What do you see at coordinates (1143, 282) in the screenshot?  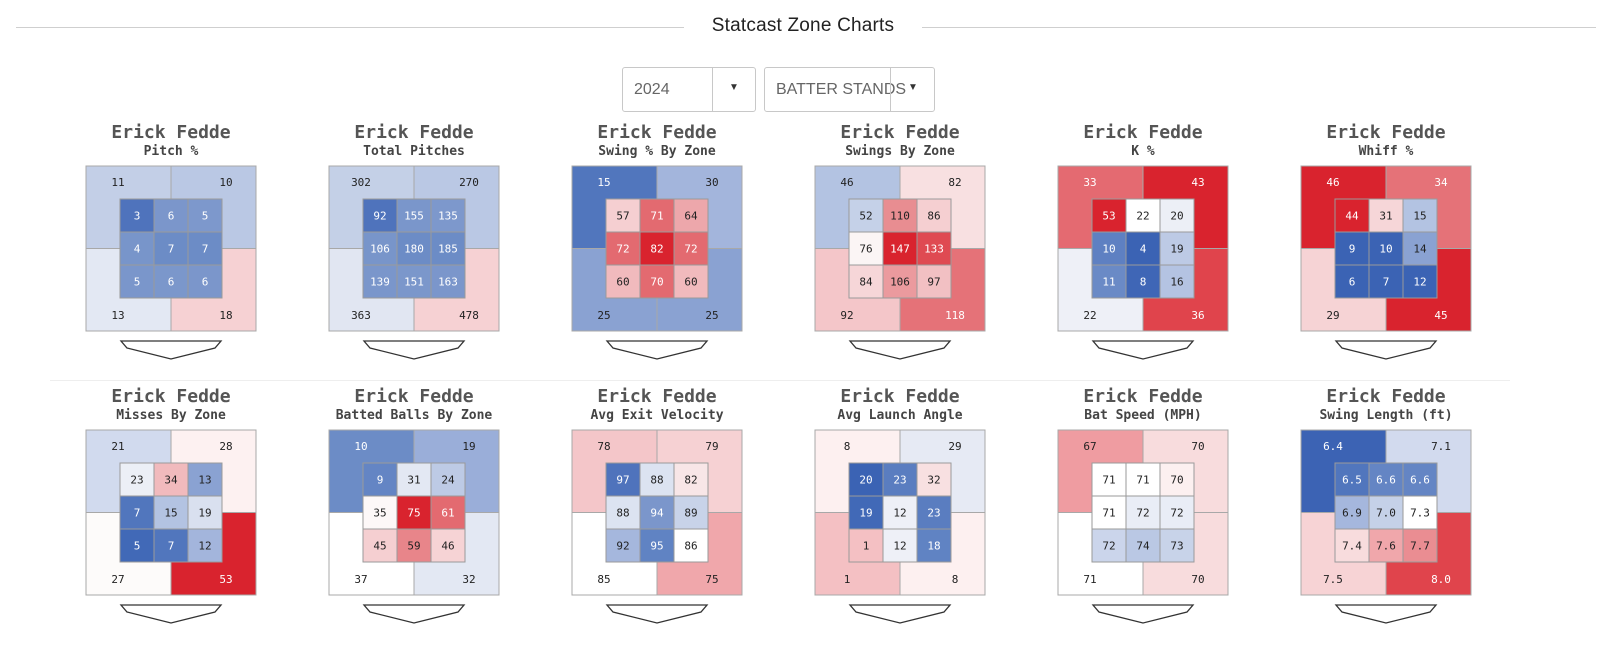 I see `strike-zone-value: 8` at bounding box center [1143, 282].